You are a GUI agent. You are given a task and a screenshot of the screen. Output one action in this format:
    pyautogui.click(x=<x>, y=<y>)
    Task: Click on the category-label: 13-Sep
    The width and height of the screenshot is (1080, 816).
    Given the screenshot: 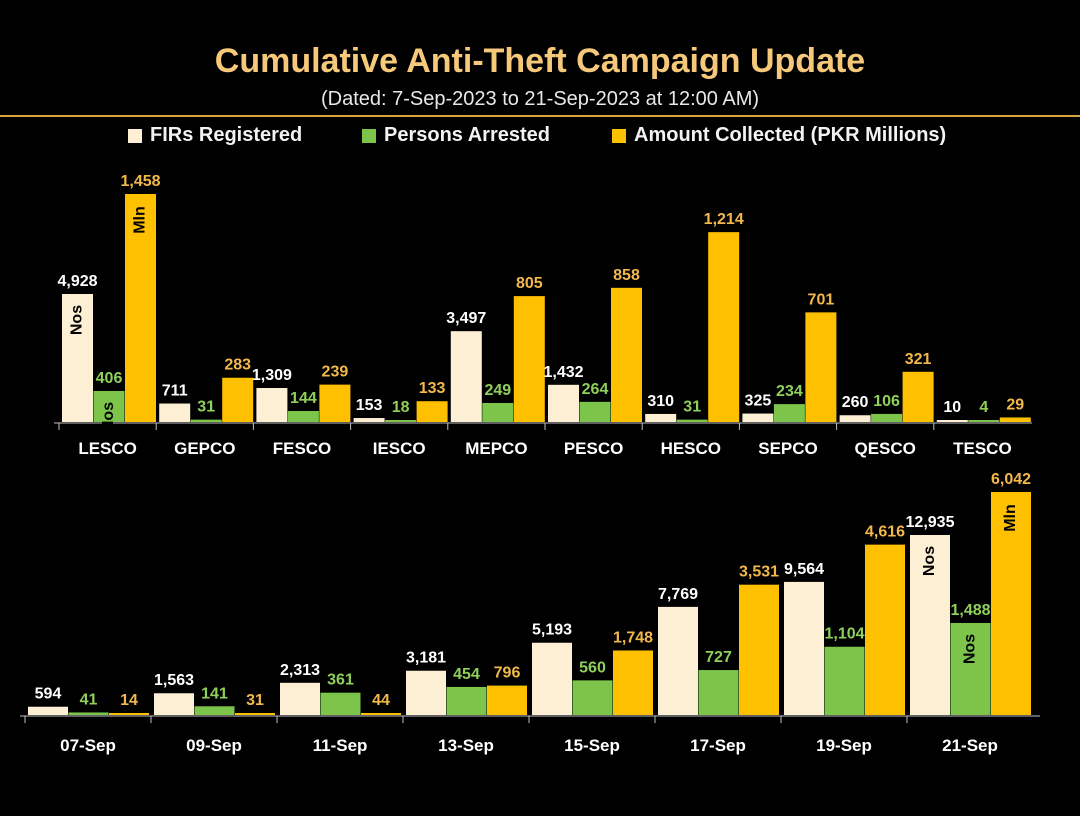 What is the action you would take?
    pyautogui.click(x=466, y=745)
    